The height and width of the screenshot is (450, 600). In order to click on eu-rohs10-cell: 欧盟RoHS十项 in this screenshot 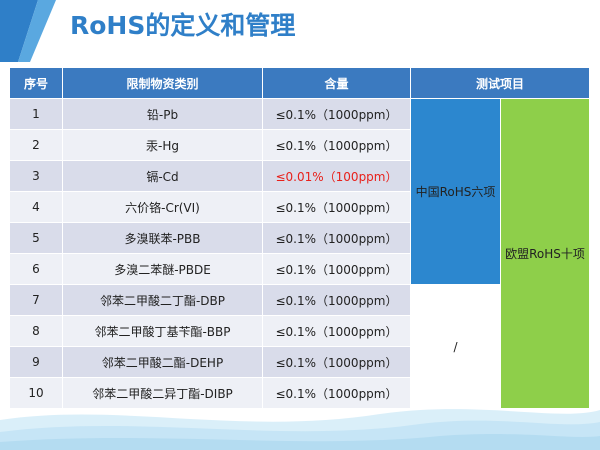, I will do `click(545, 253)`.